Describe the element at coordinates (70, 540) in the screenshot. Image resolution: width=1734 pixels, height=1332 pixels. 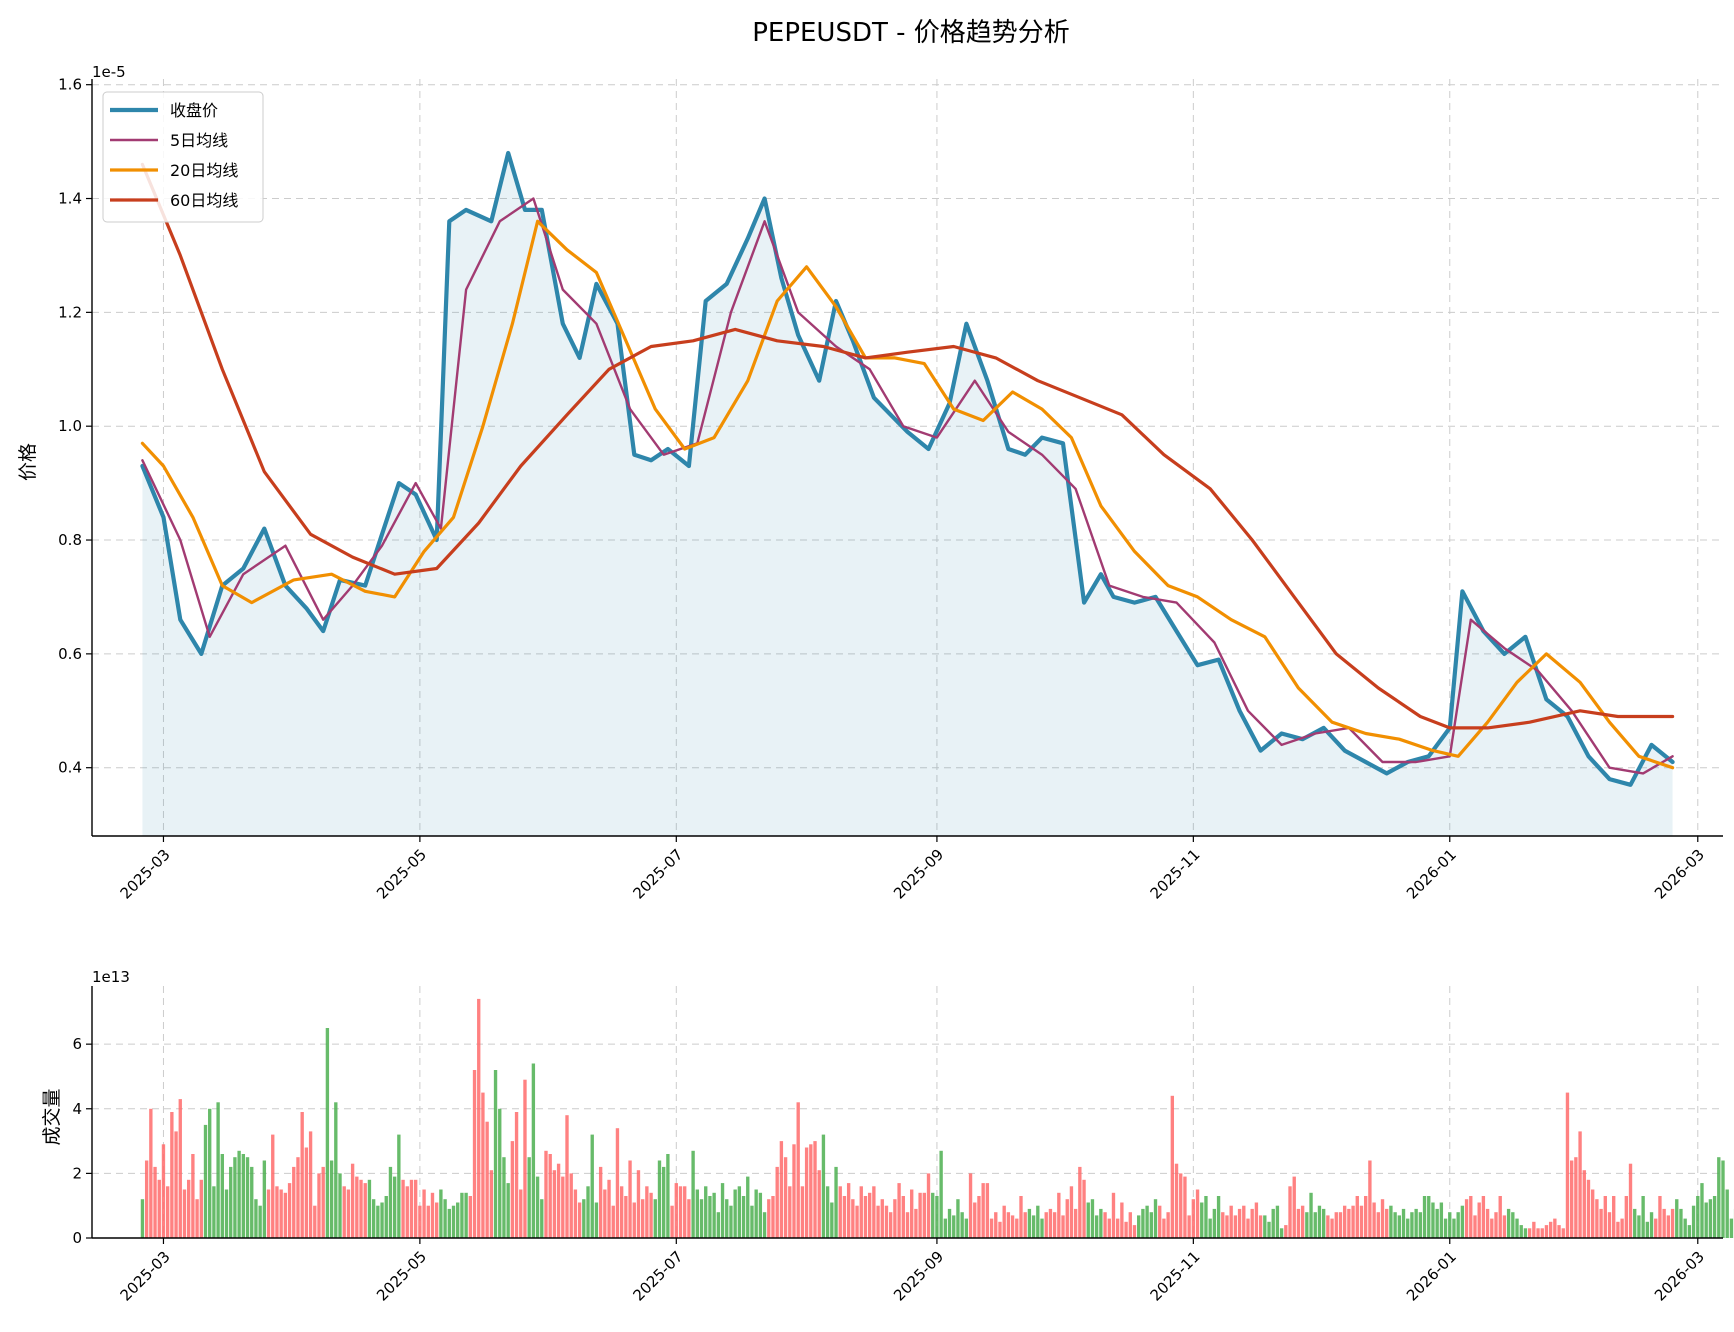
I see `price-y-tick-label: 0.8` at that location.